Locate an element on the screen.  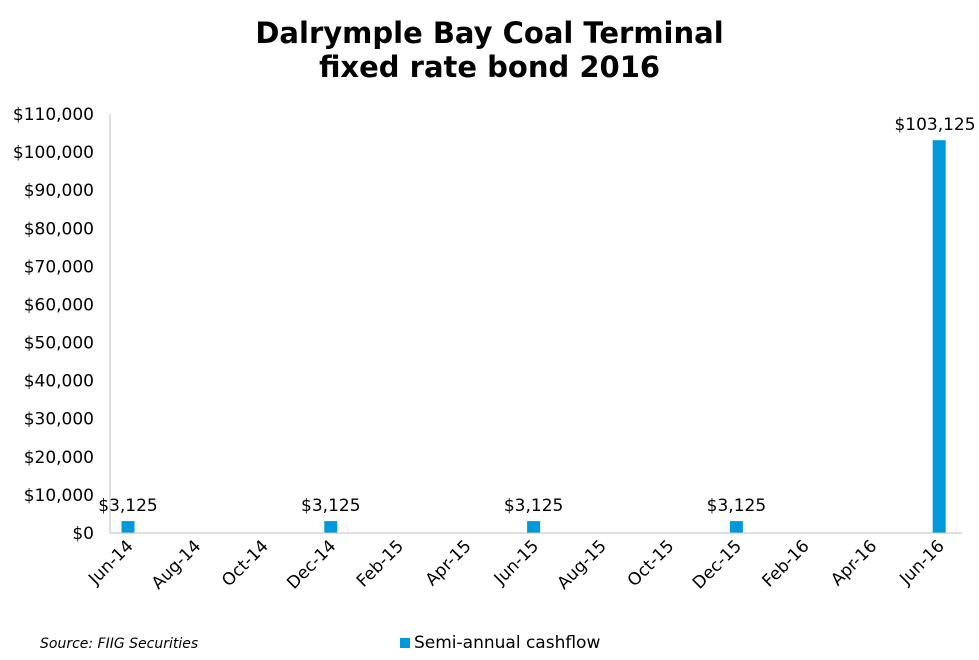
x-tick-label: Feb-16 is located at coordinates (785, 563).